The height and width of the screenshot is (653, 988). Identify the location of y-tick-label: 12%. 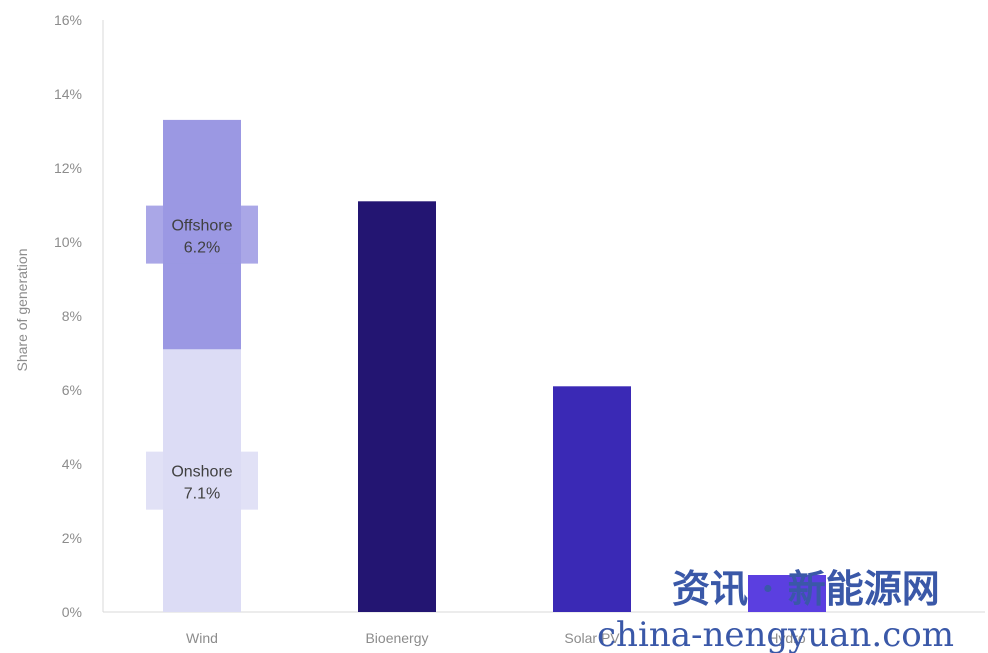
(68, 168).